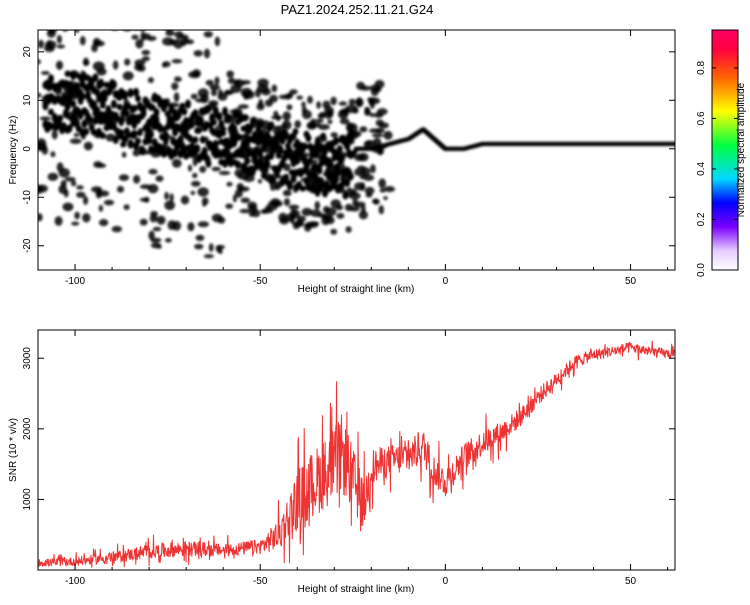  What do you see at coordinates (701, 169) in the screenshot?
I see `colorbar-tick-label: 0.4` at bounding box center [701, 169].